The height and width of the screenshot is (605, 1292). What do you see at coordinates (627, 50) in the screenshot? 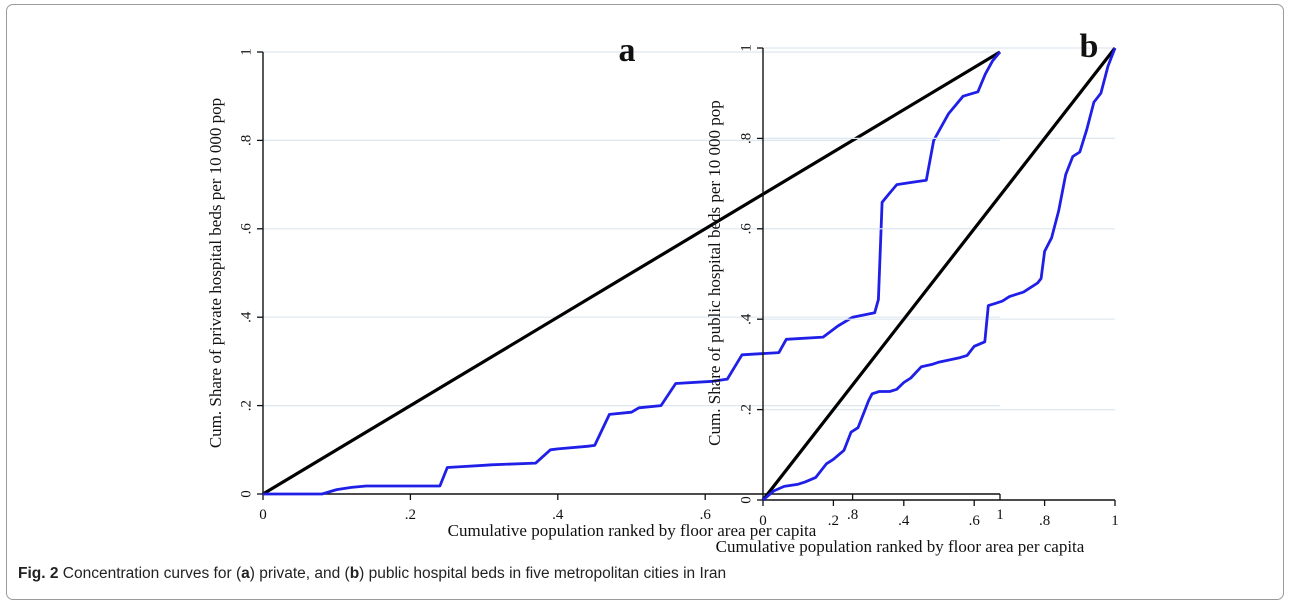
I see `panel-label: a` at bounding box center [627, 50].